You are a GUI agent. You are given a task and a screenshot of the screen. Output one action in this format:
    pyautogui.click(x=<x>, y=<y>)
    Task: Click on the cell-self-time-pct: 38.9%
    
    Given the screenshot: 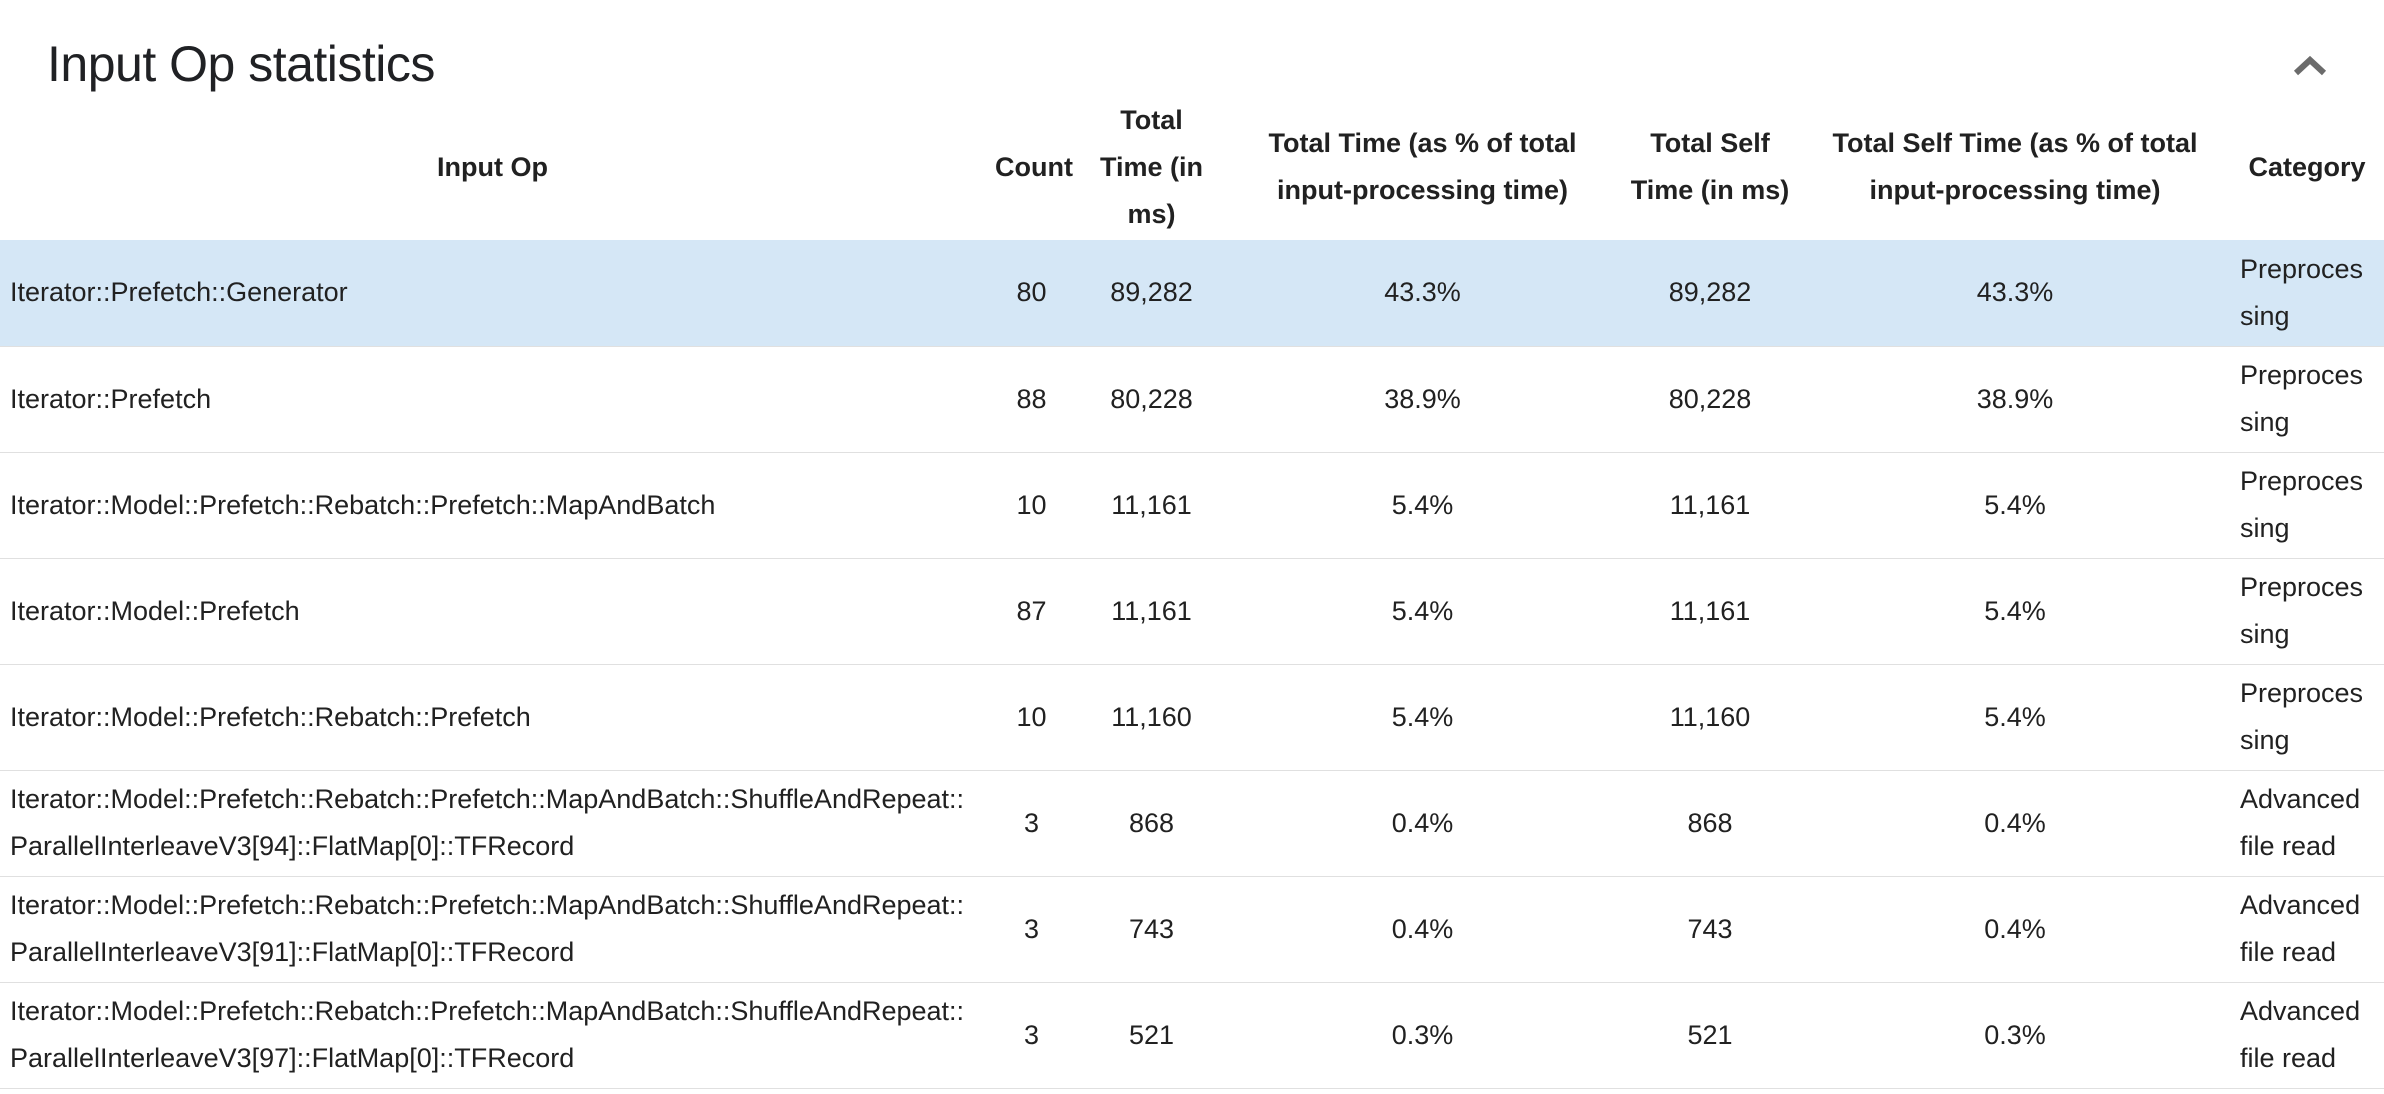 What is the action you would take?
    pyautogui.click(x=2015, y=398)
    